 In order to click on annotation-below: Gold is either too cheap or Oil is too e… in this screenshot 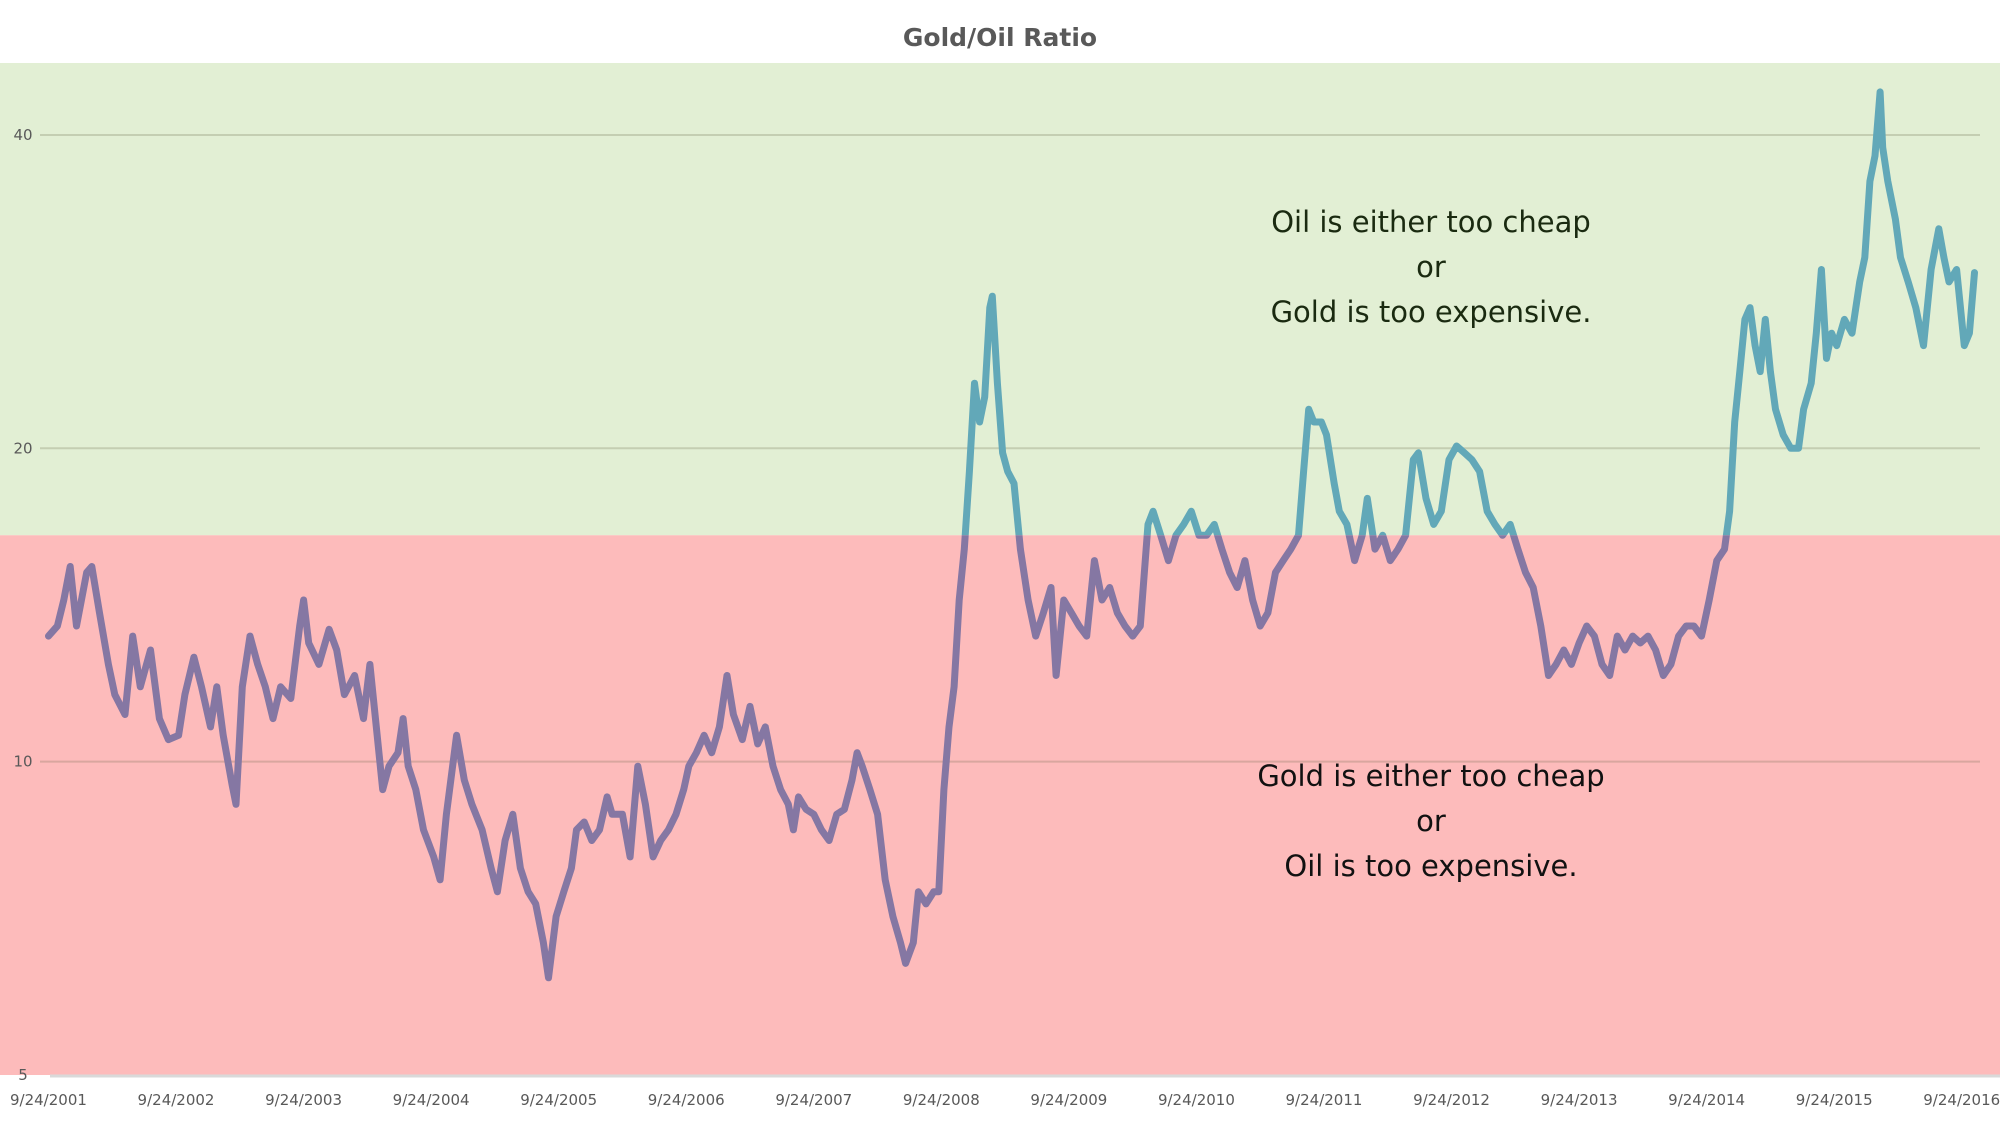, I will do `click(1430, 821)`.